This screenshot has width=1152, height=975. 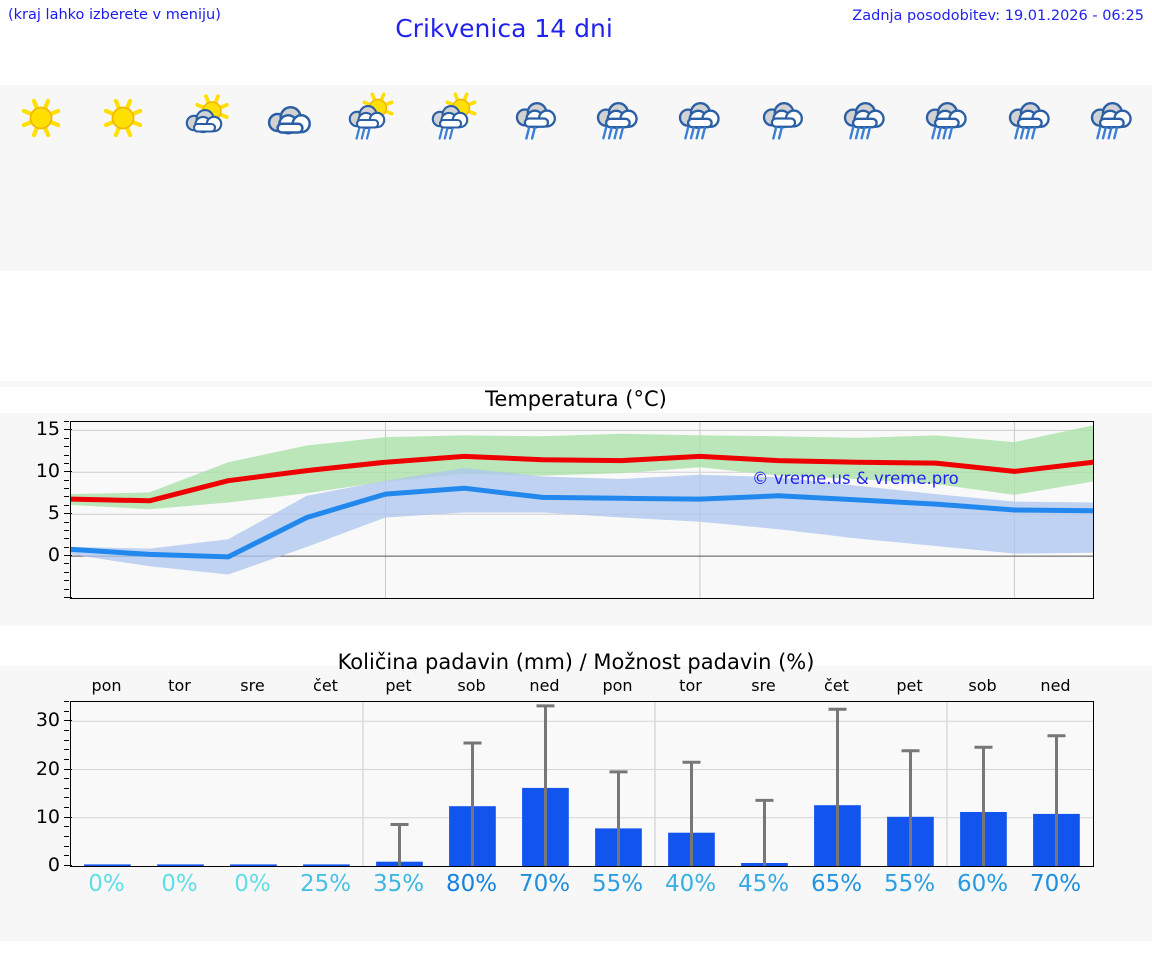 I want to click on precipitation-y-axis-label: 20, so click(x=47, y=768).